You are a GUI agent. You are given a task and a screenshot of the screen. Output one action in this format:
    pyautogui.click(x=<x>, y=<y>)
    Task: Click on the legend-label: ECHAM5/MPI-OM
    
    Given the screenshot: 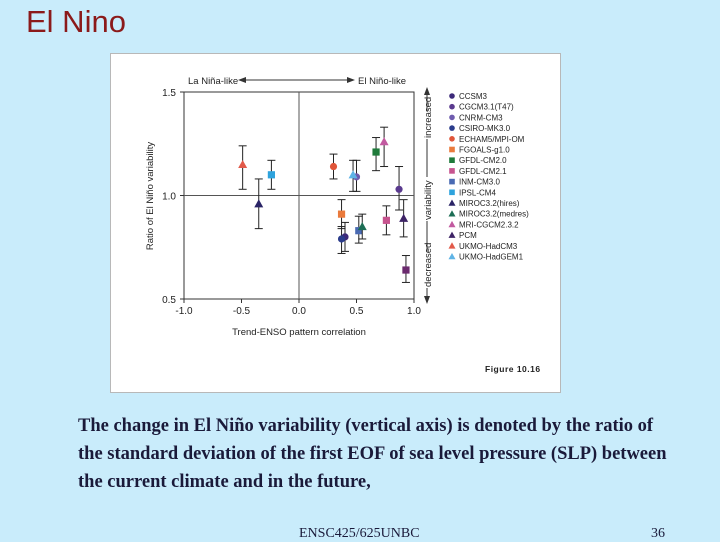 What is the action you would take?
    pyautogui.click(x=492, y=139)
    